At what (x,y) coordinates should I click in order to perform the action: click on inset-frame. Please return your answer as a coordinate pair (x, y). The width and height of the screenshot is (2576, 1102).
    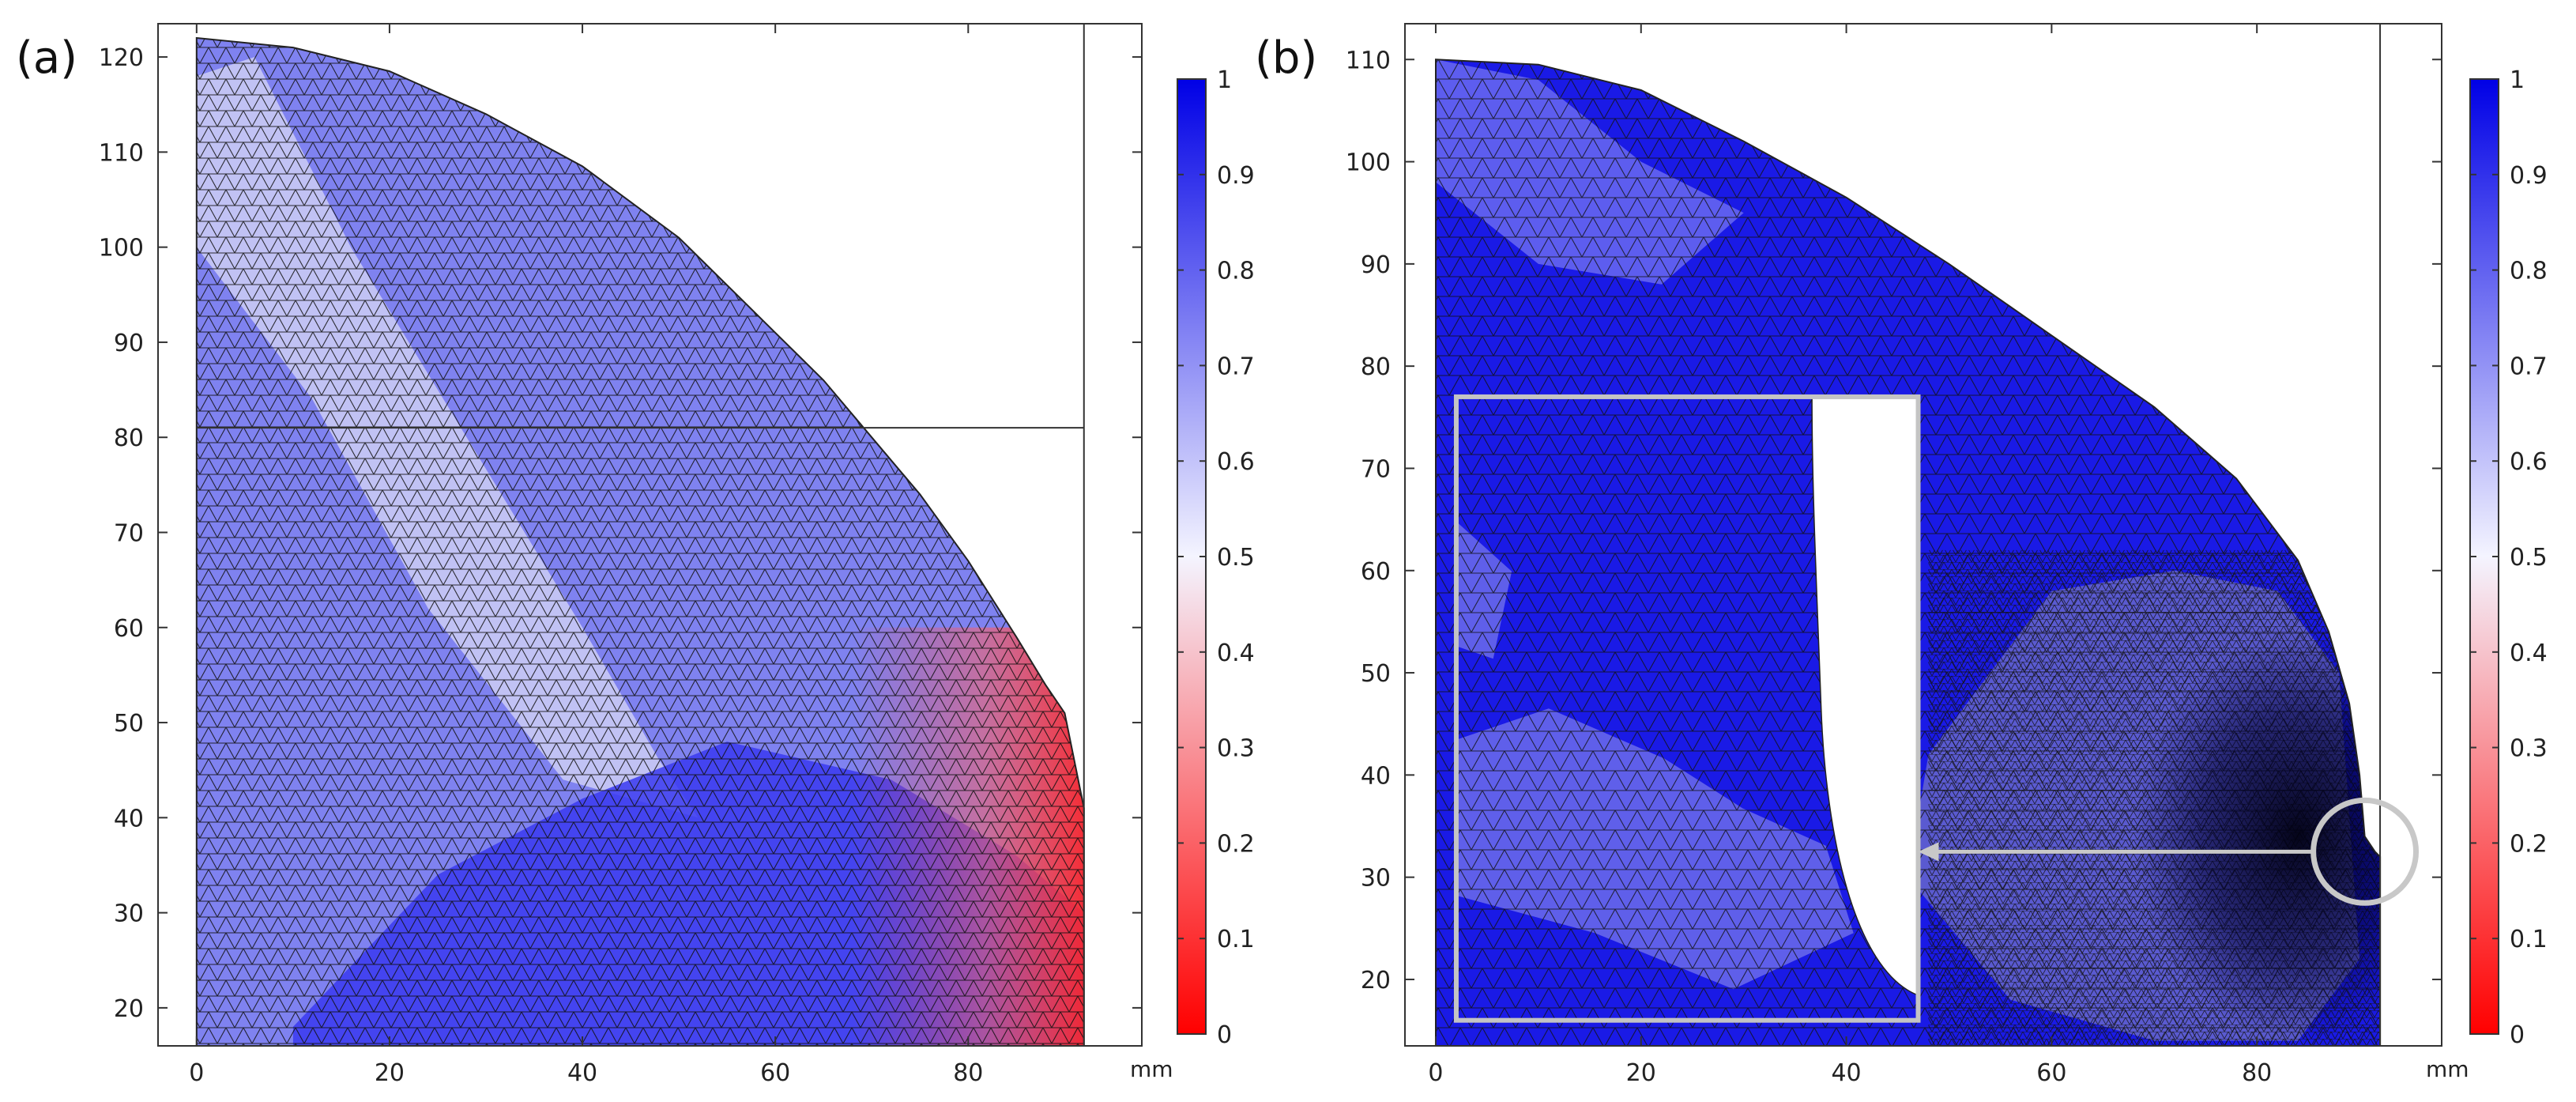
    Looking at the image, I should click on (1687, 708).